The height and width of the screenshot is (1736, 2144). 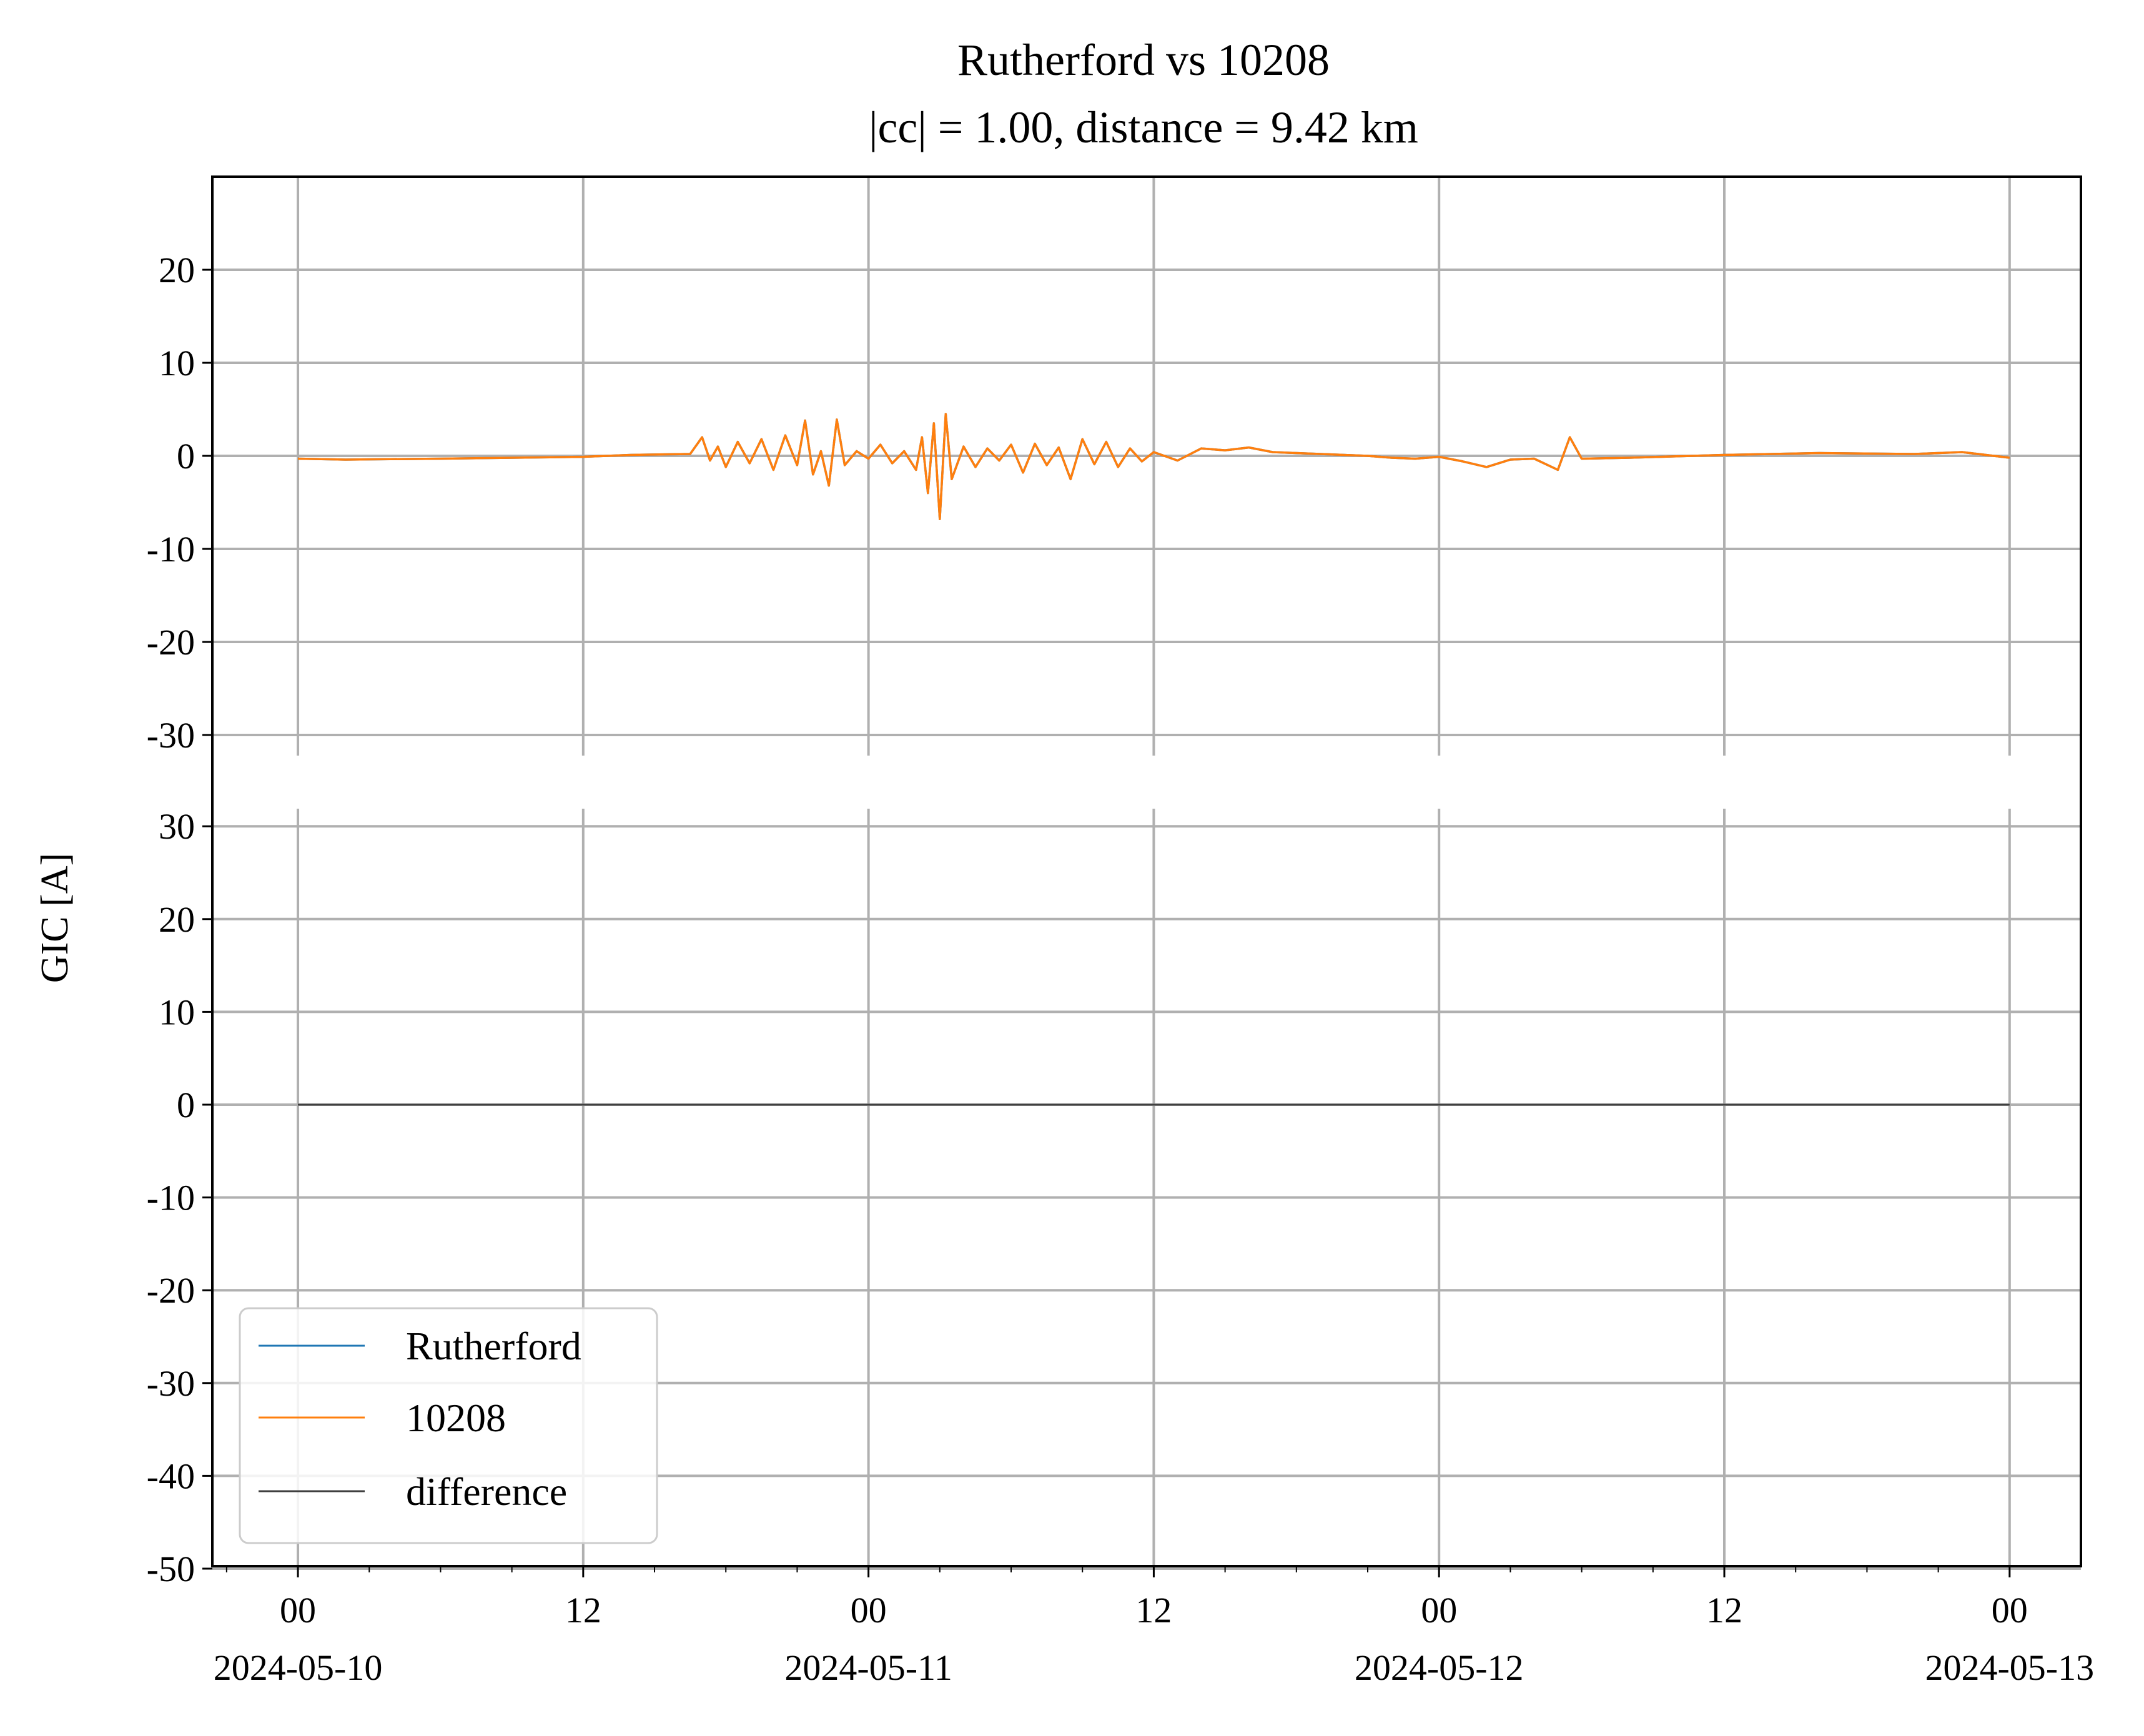 I want to click on legend-label-difference: difference, so click(x=486, y=1491).